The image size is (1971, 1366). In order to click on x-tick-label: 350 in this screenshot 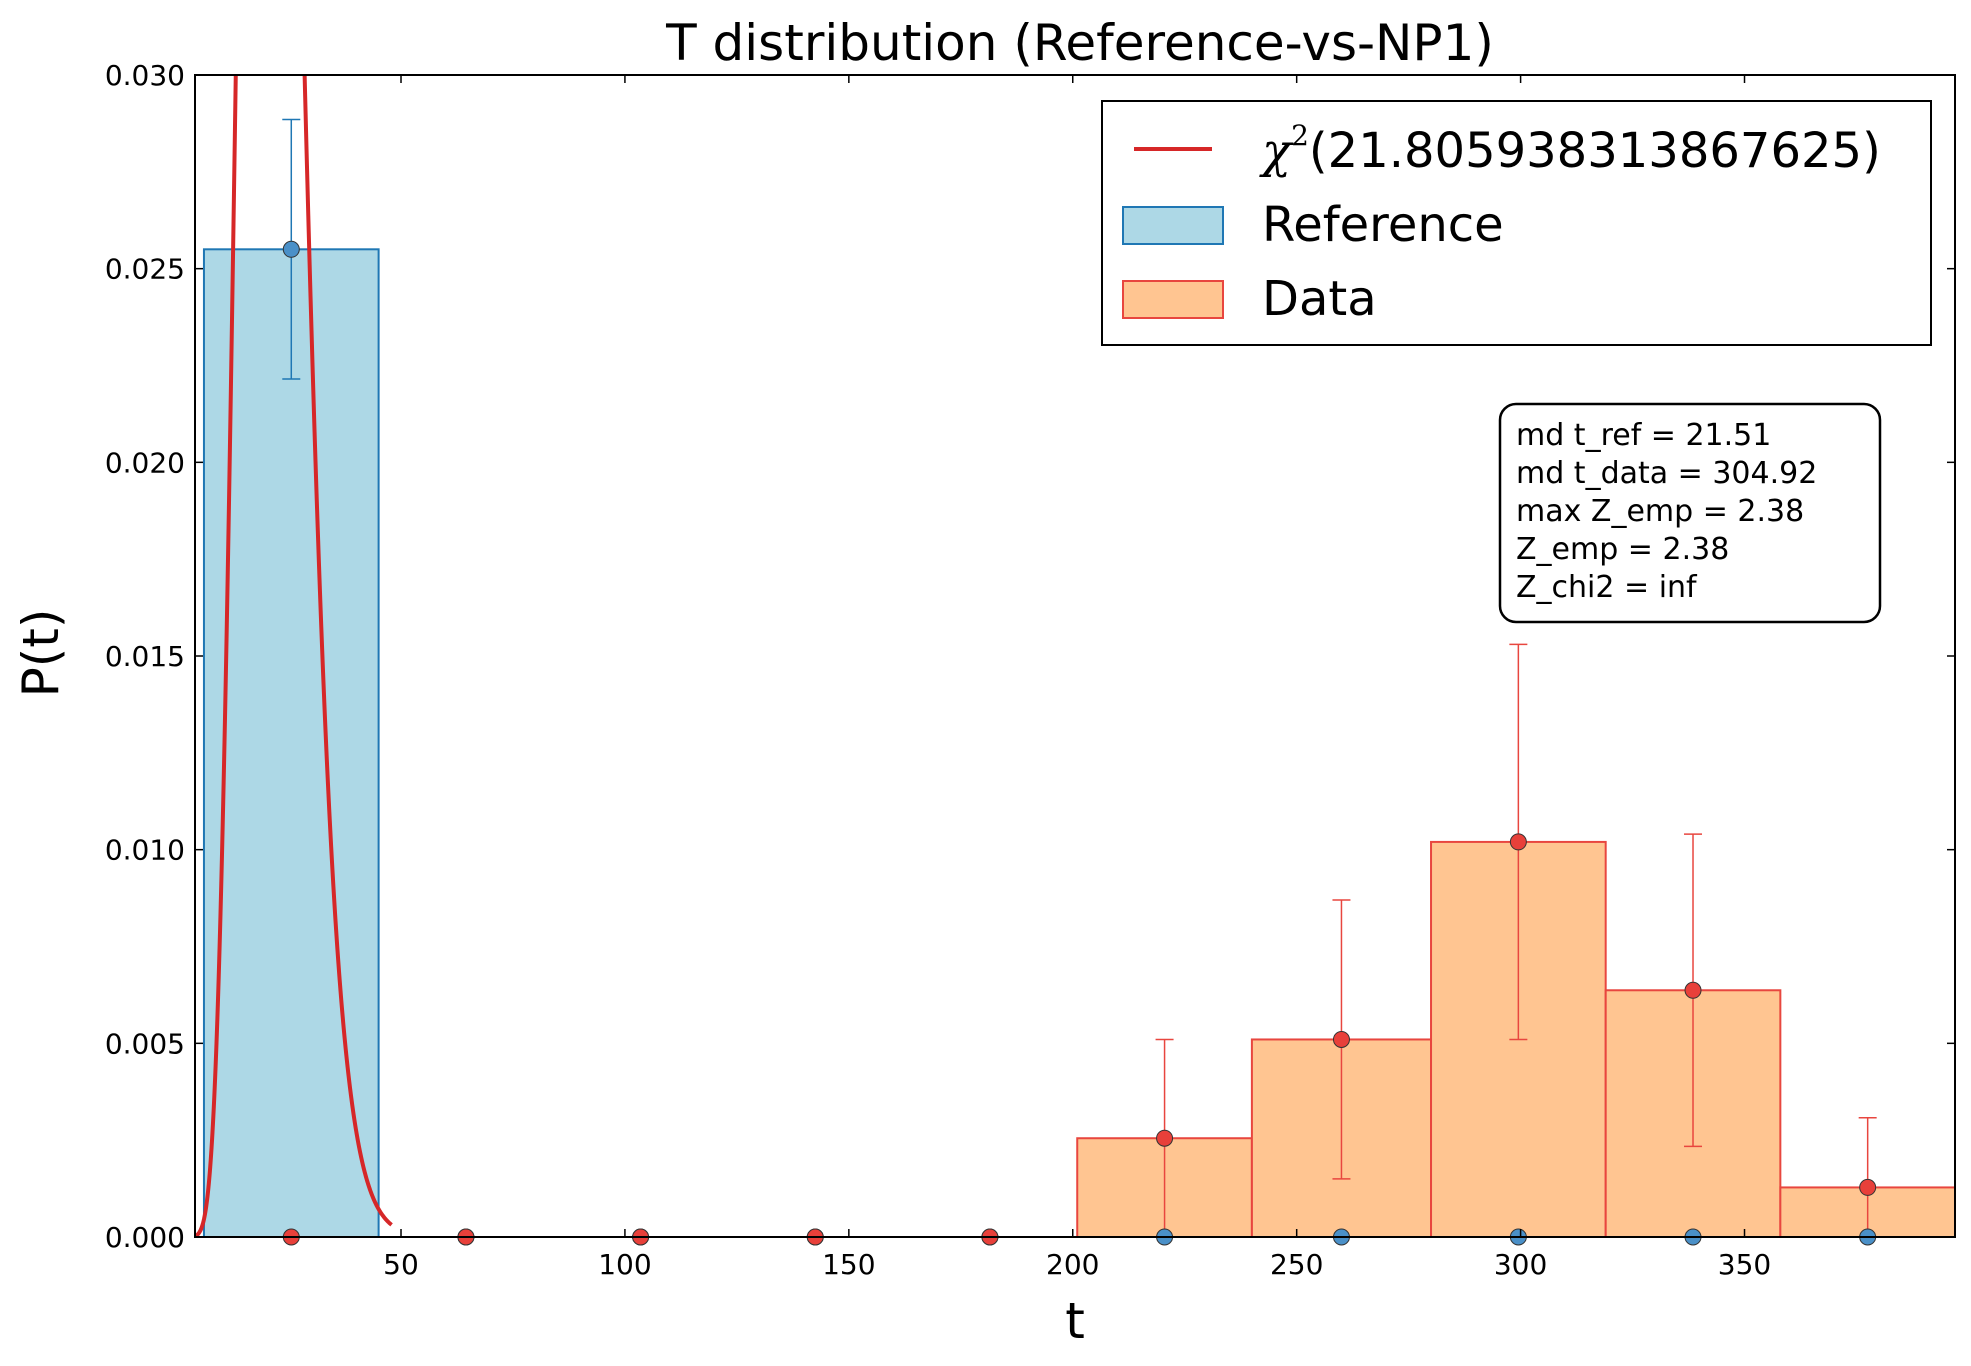, I will do `click(1744, 1264)`.